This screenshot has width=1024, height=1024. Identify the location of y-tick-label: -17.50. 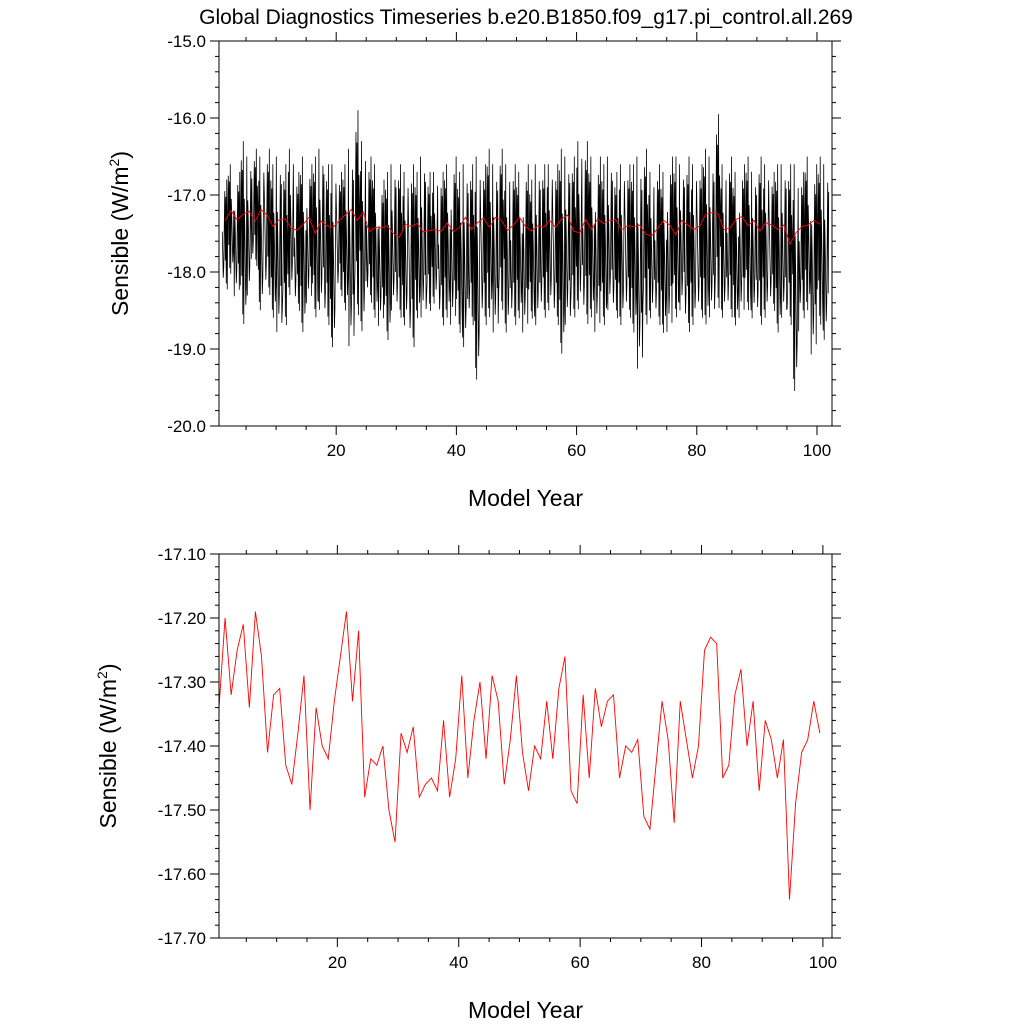
(182, 810).